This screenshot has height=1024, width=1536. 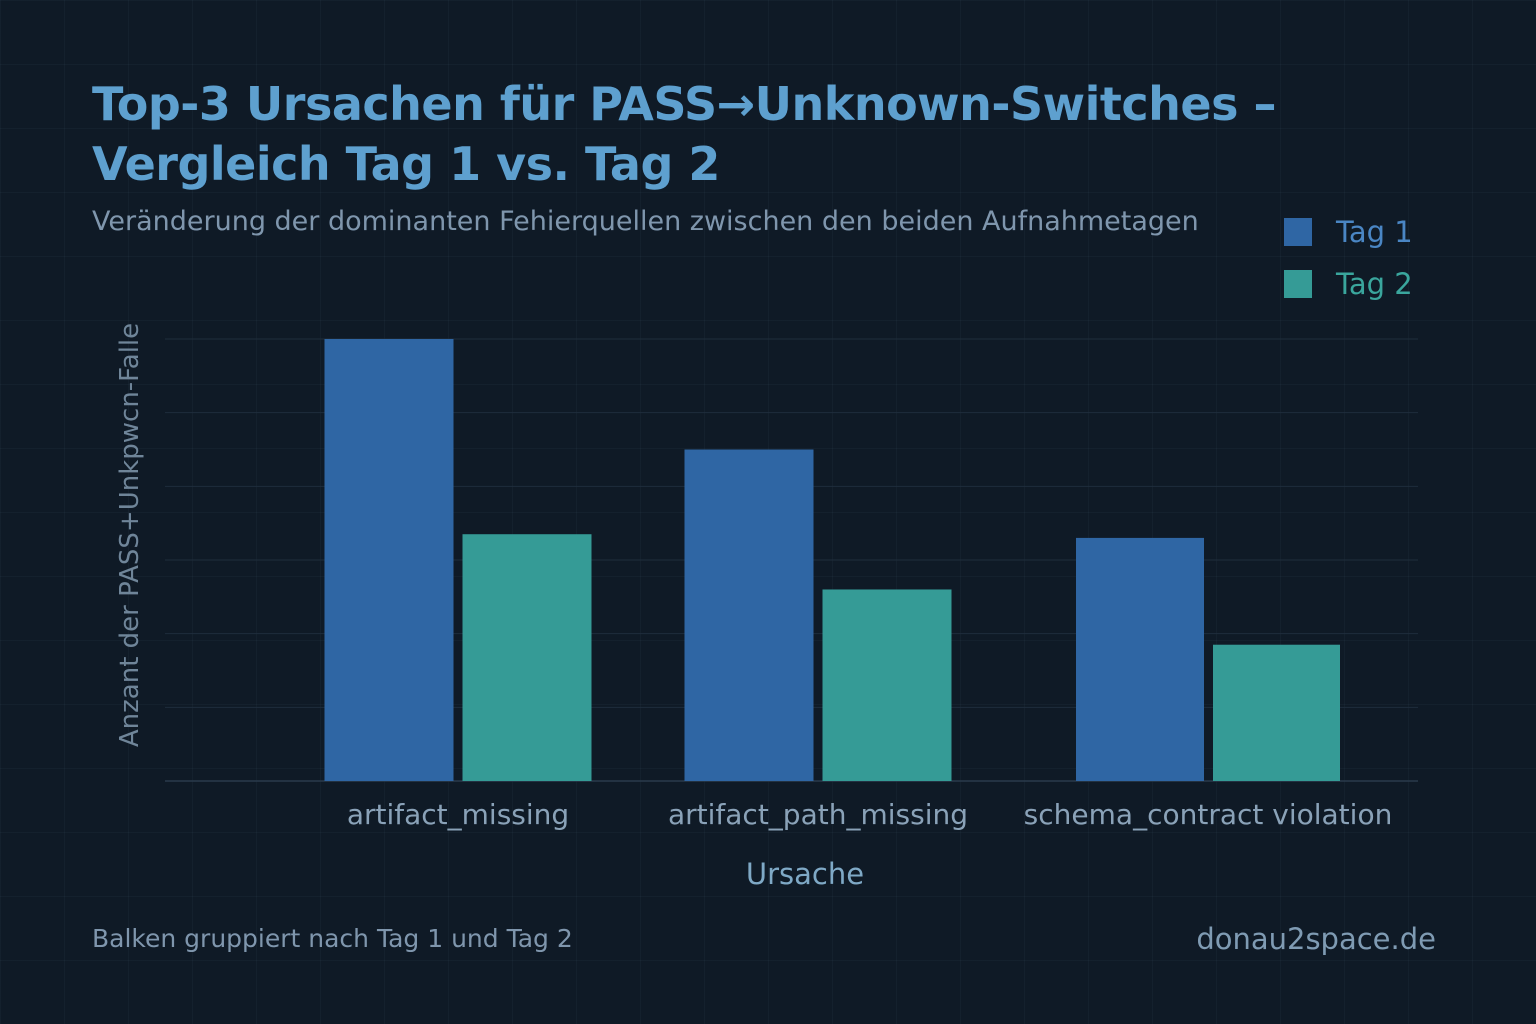 What do you see at coordinates (805, 874) in the screenshot?
I see `x-axis-label: Ursache` at bounding box center [805, 874].